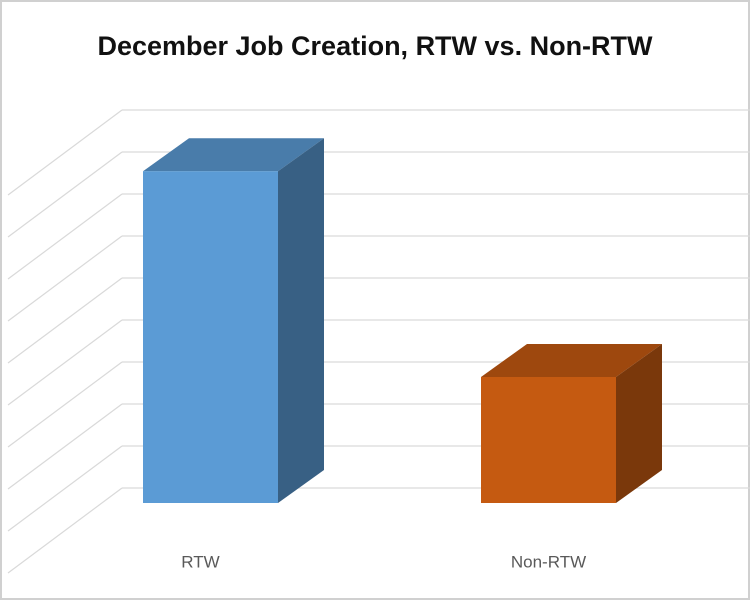  Describe the element at coordinates (200, 561) in the screenshot. I see `x-tick-label: RTW` at that location.